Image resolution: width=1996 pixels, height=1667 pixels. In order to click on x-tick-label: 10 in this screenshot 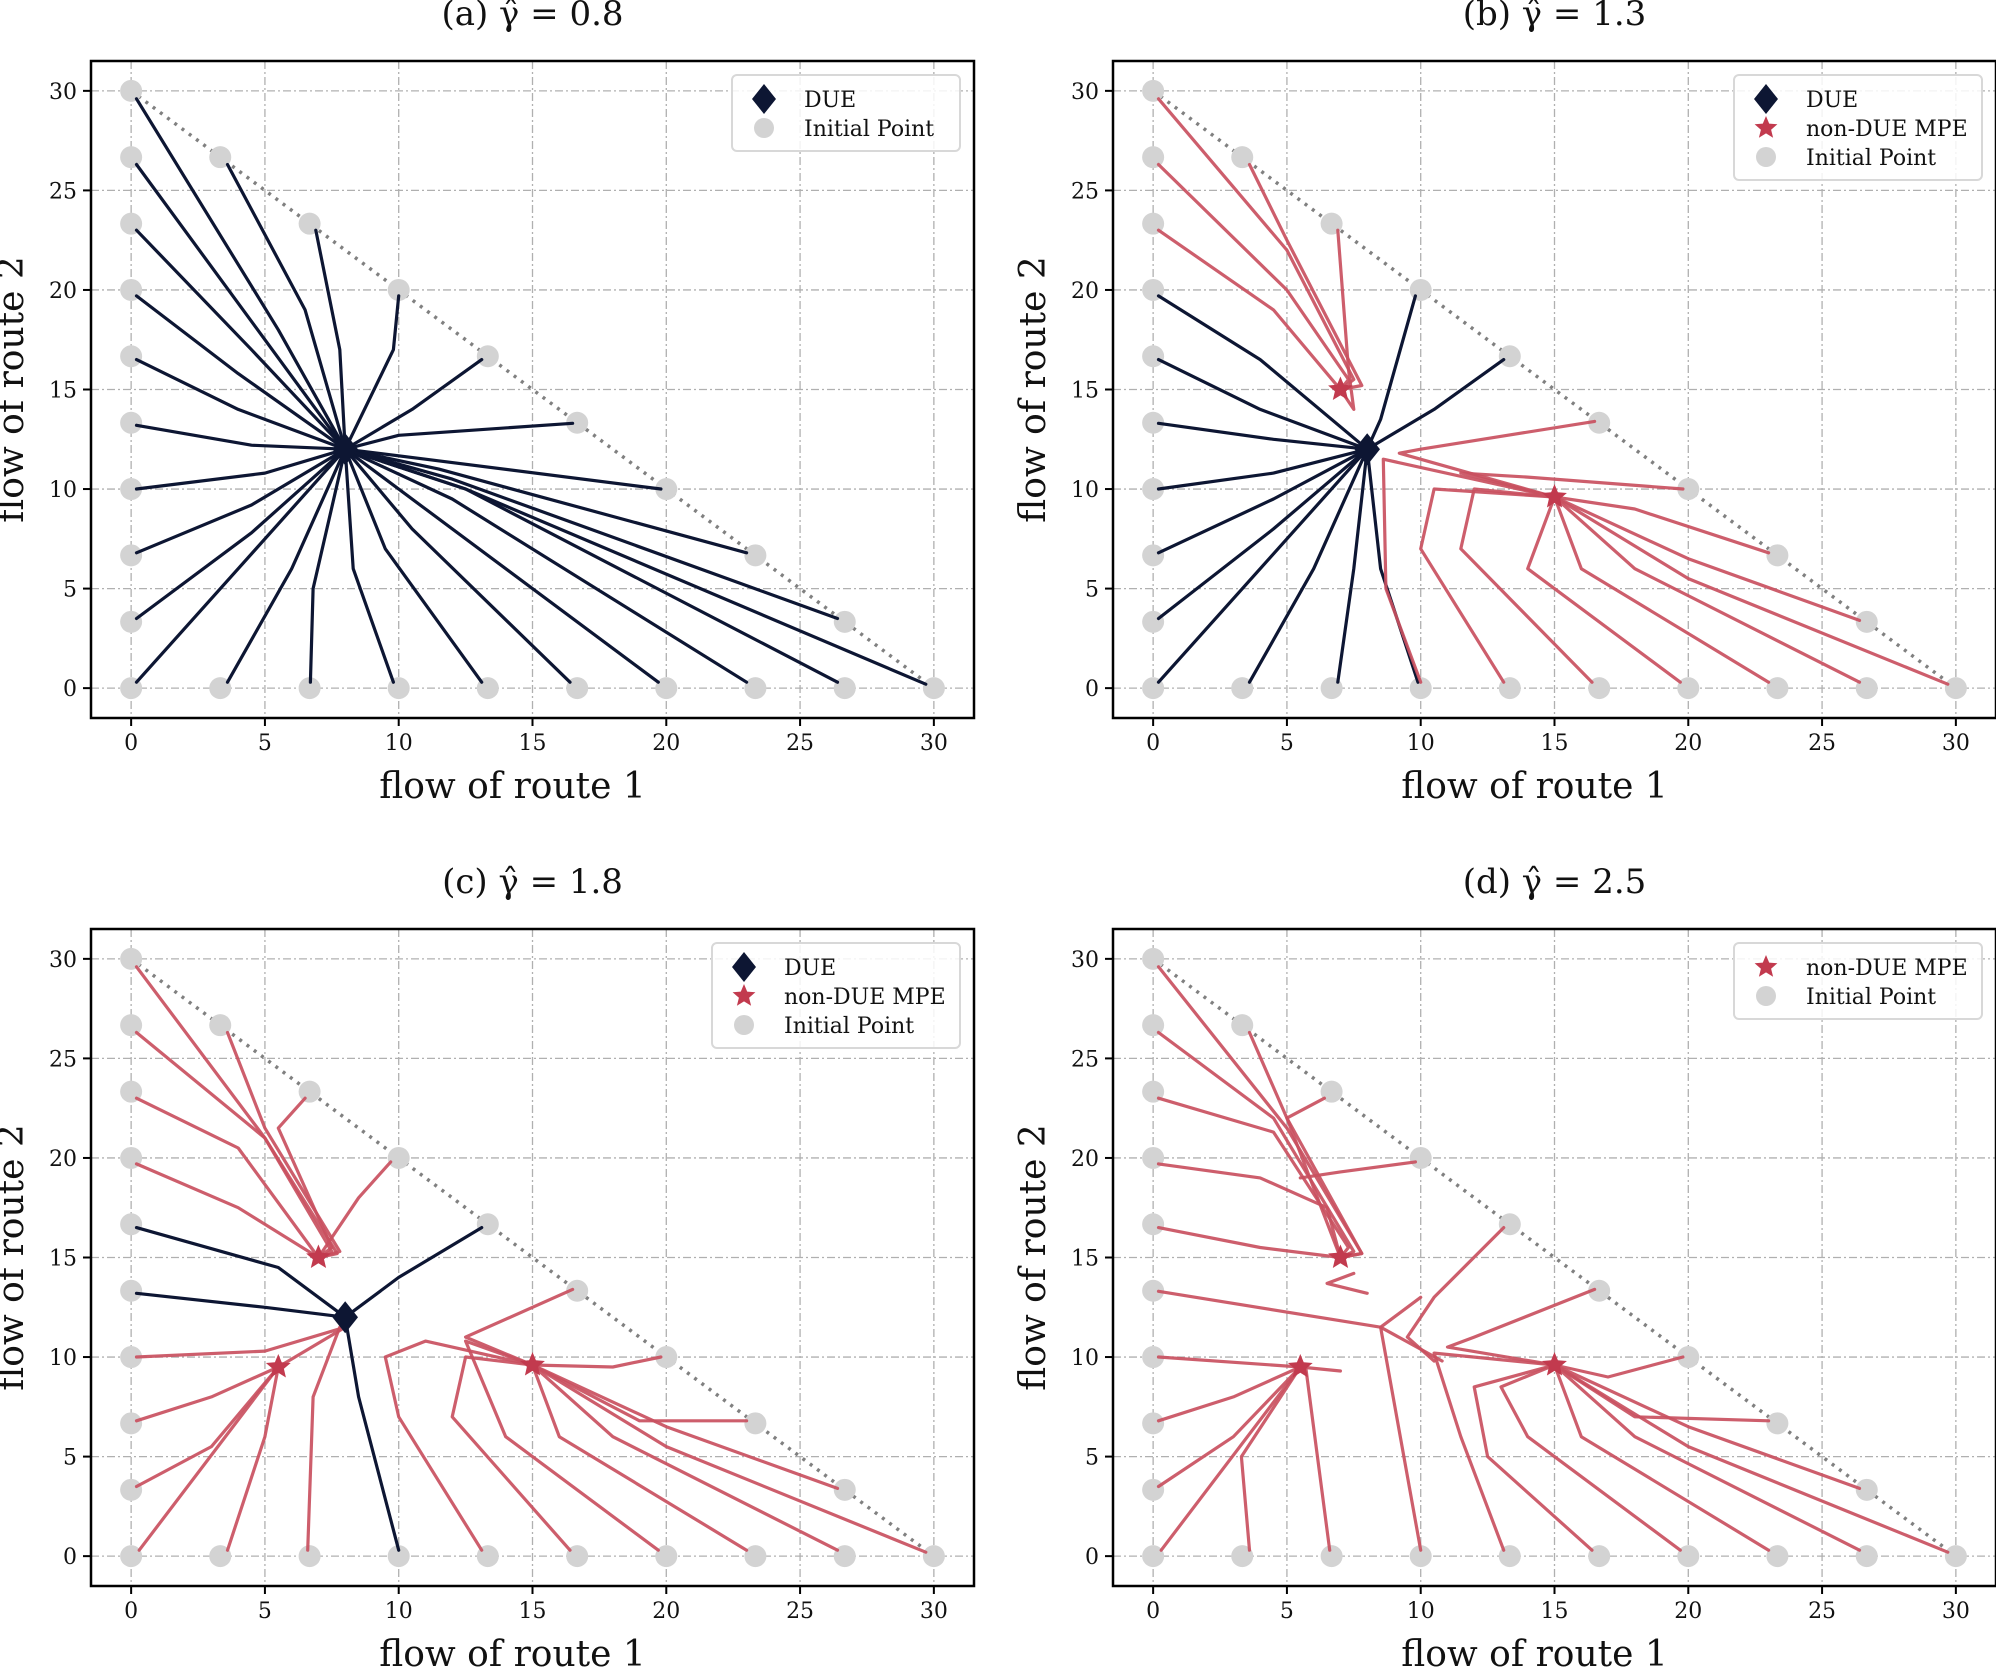, I will do `click(399, 743)`.